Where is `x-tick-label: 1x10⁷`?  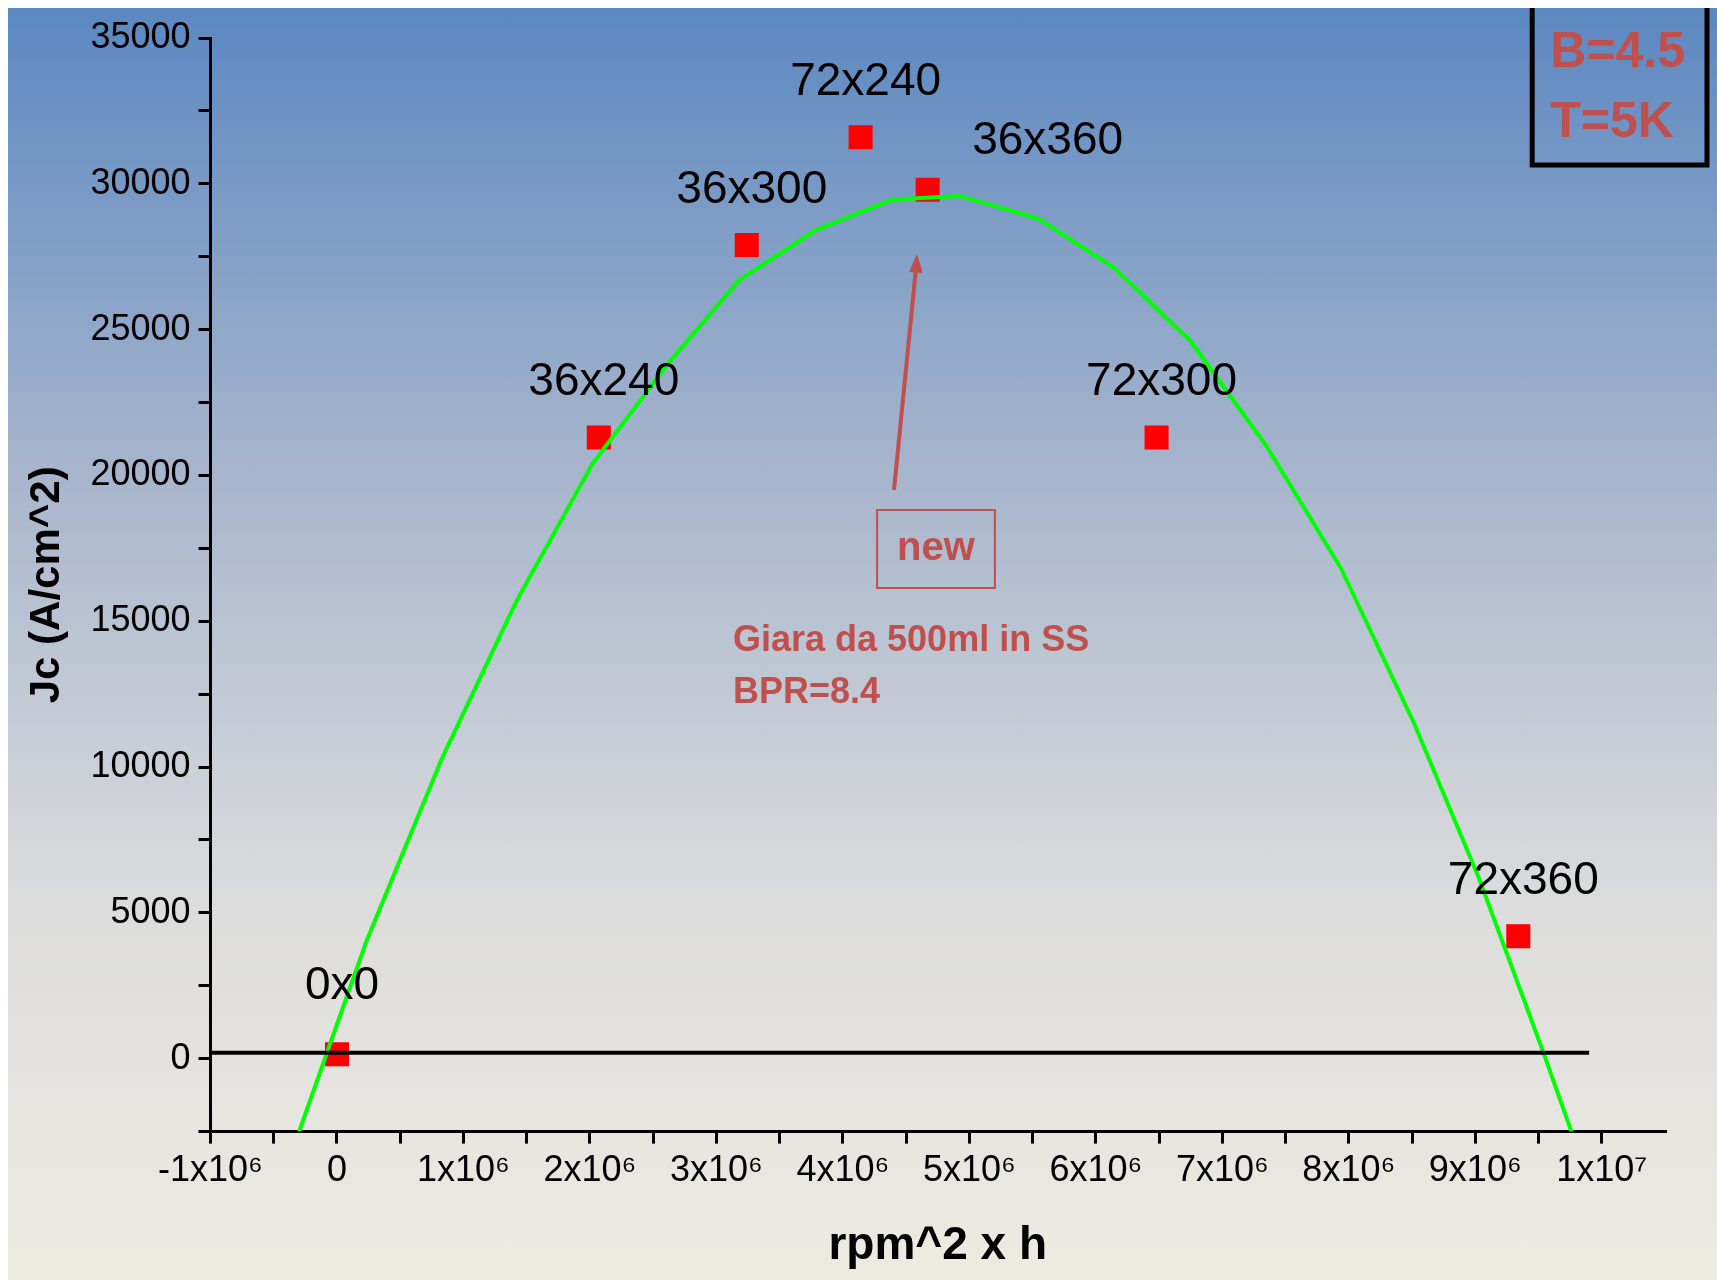 x-tick-label: 1x10⁷ is located at coordinates (1602, 1169).